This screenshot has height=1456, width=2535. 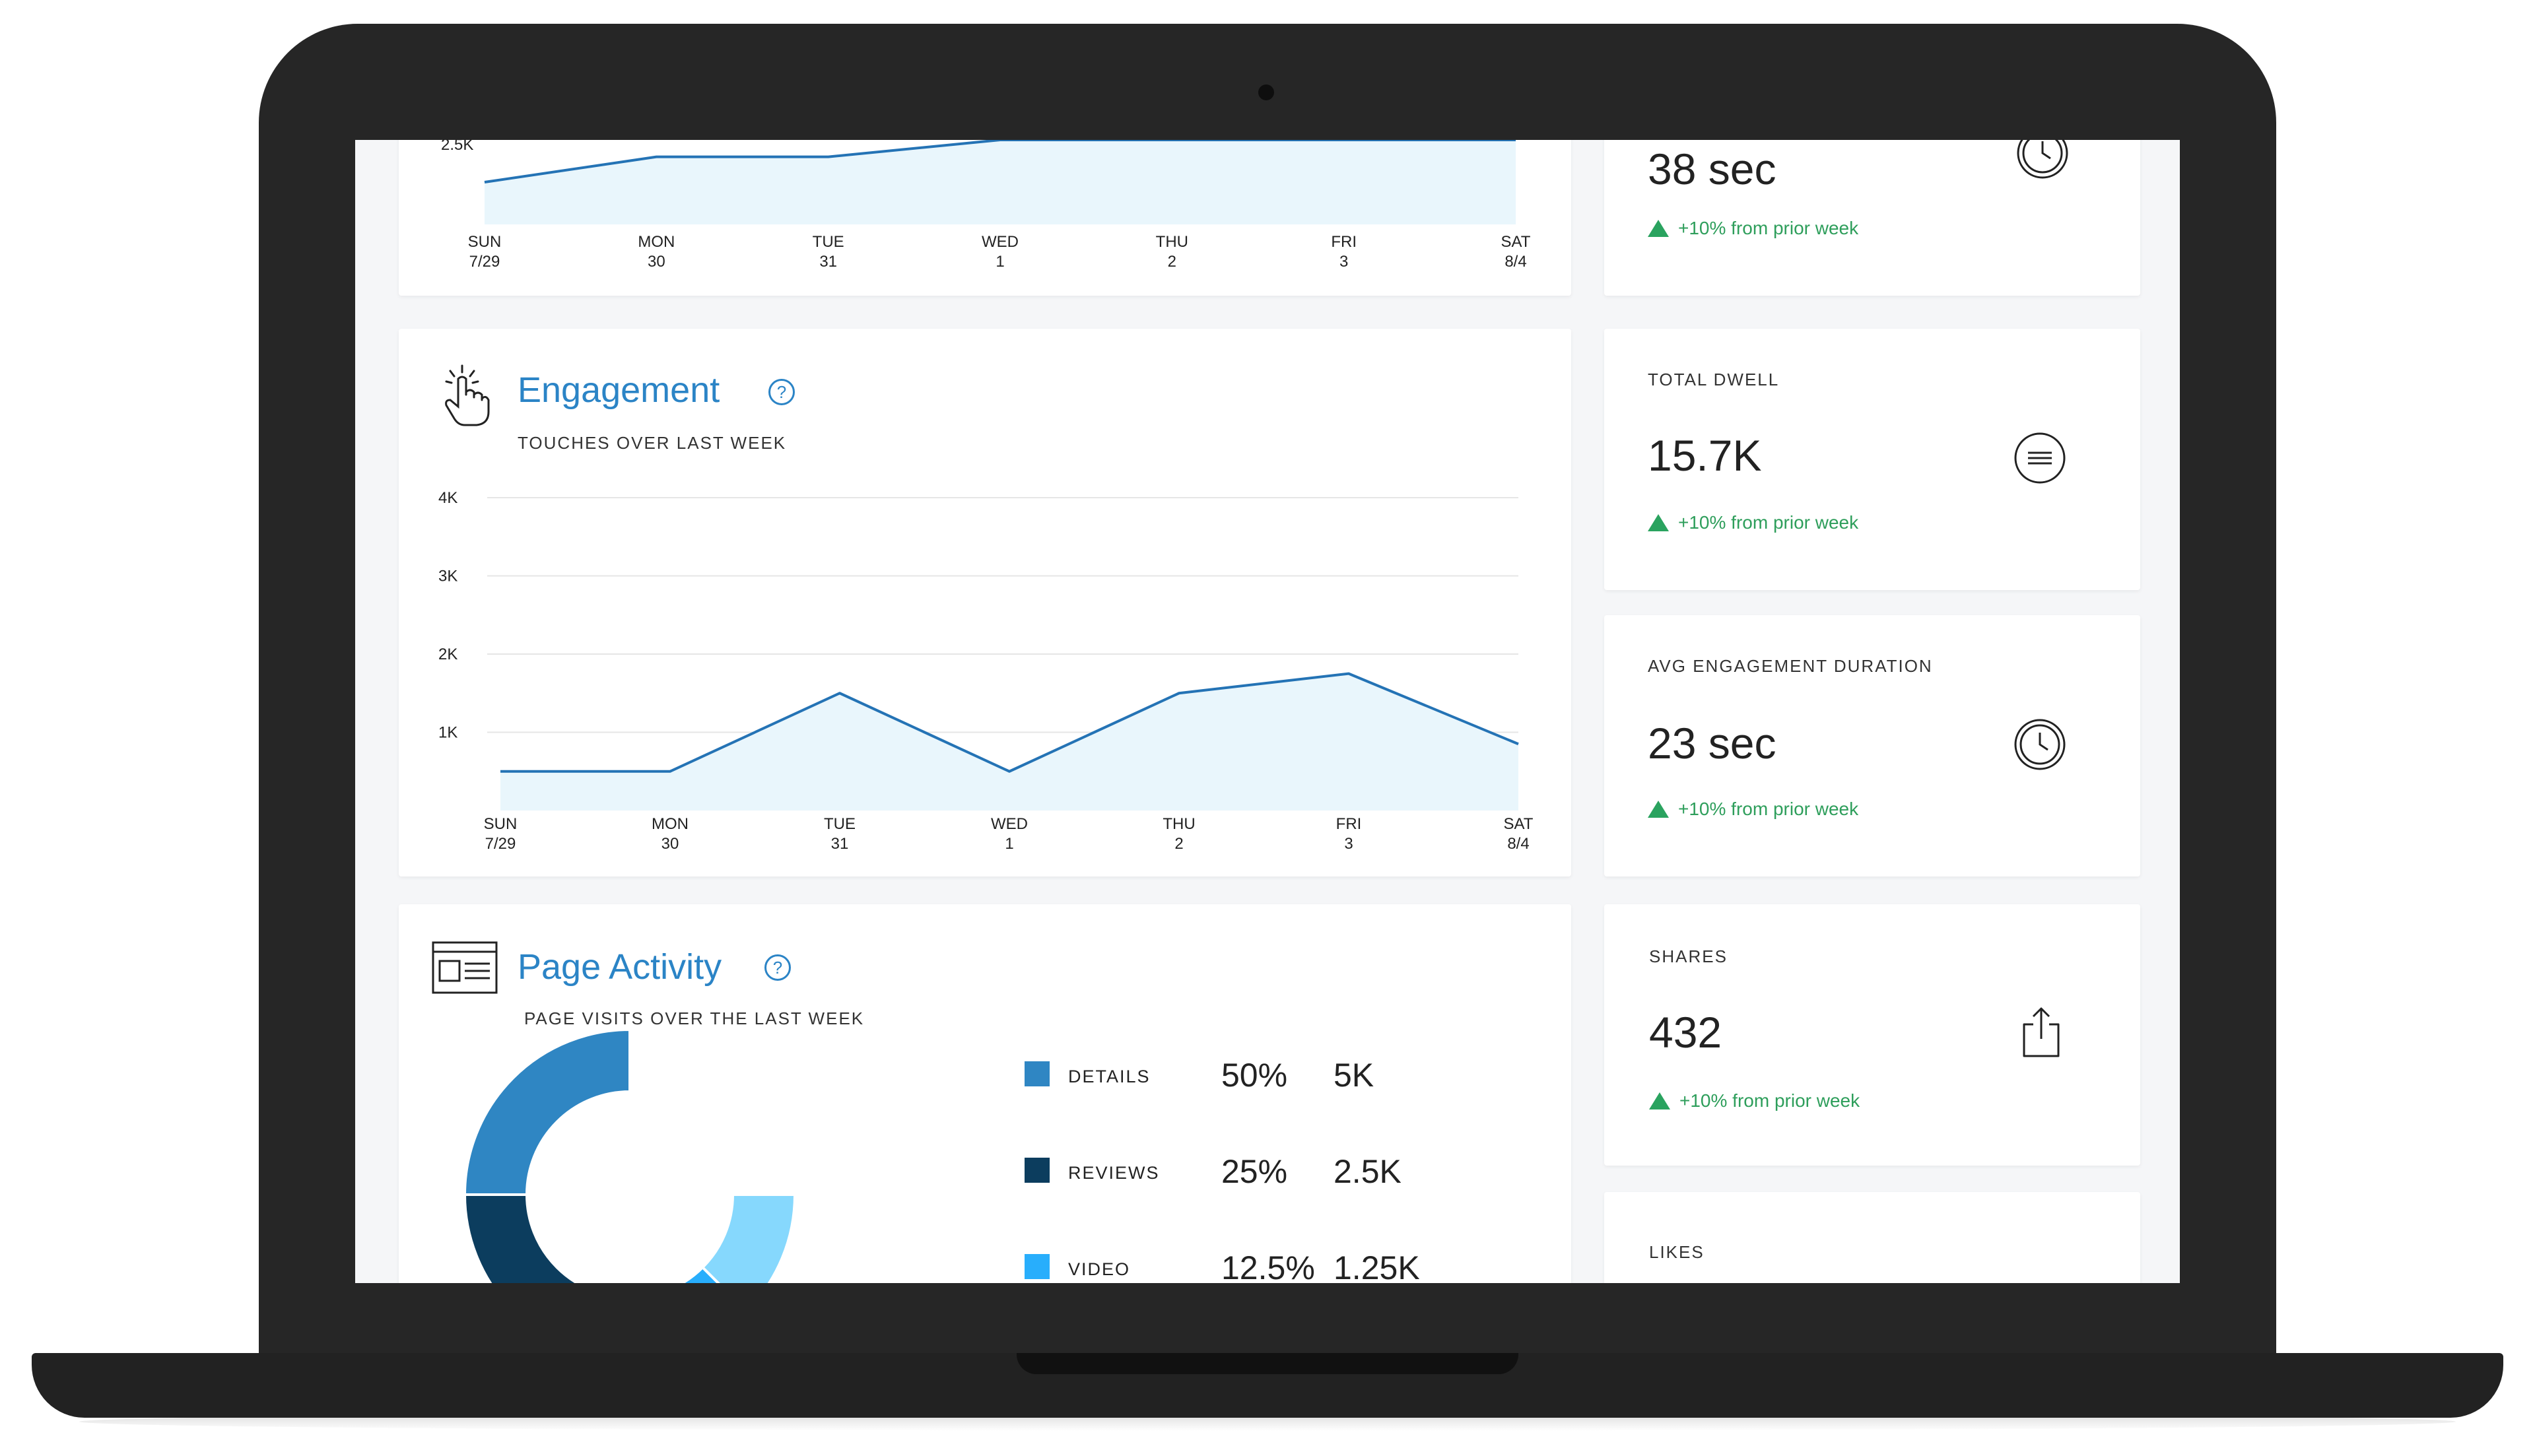 I want to click on legend-percent-video: 12.5%, so click(x=1268, y=1266).